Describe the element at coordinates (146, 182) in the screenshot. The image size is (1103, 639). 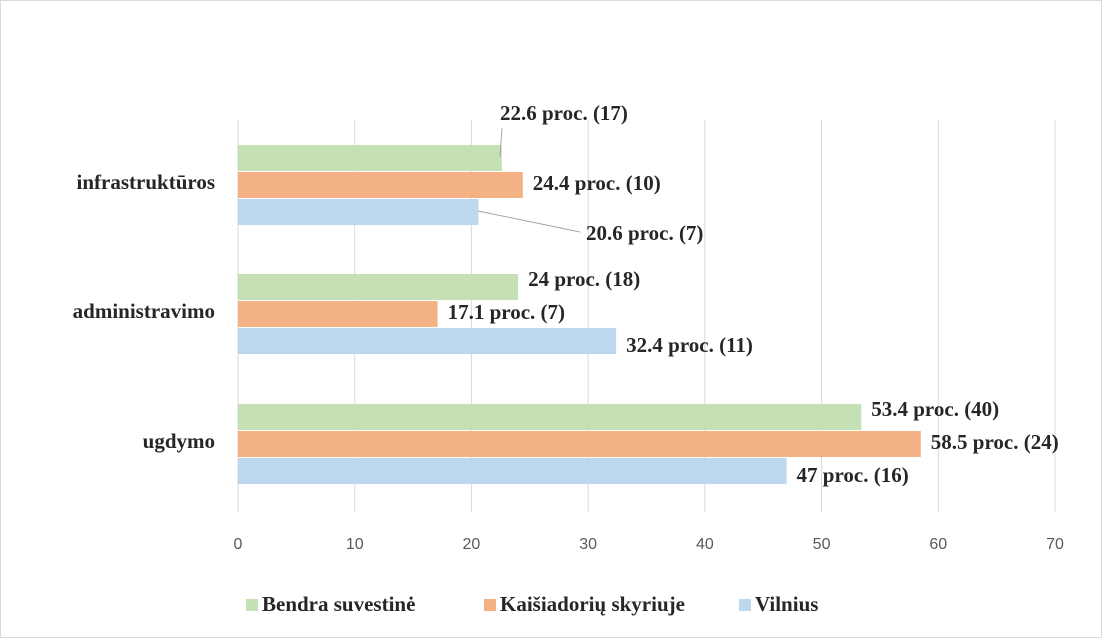
I see `category-label: infrastruktūros` at that location.